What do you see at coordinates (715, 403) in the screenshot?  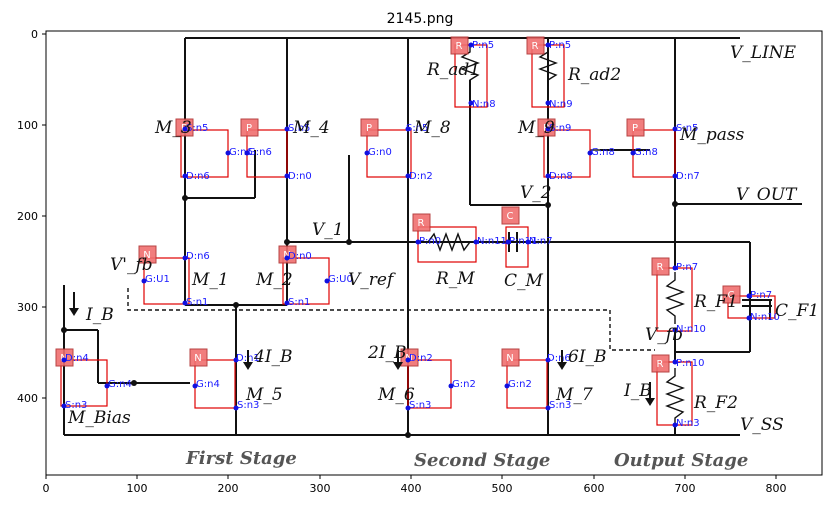 I see `rf2-label: R_F2` at bounding box center [715, 403].